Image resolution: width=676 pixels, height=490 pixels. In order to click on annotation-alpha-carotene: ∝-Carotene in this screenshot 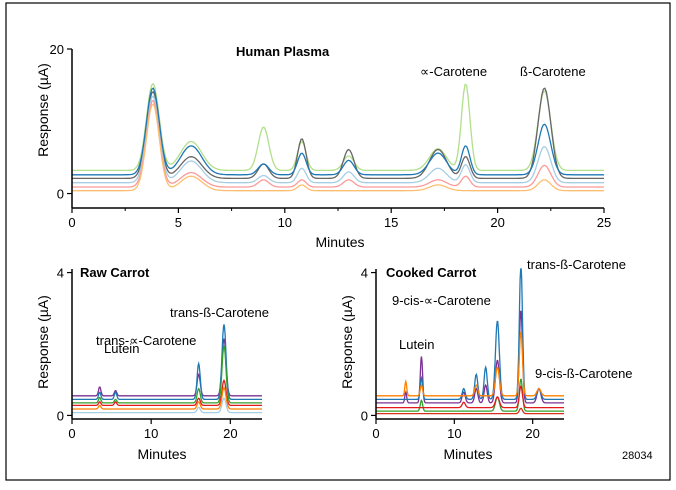, I will do `click(453, 71)`.